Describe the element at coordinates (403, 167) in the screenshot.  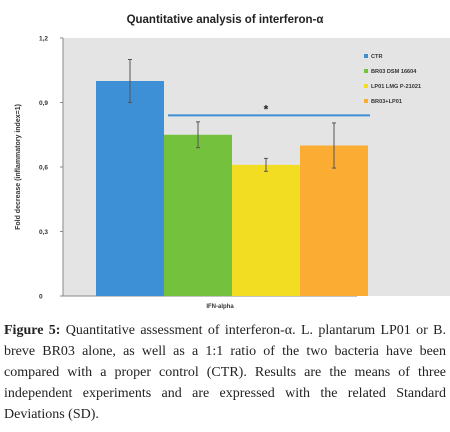
I see `legend-area` at that location.